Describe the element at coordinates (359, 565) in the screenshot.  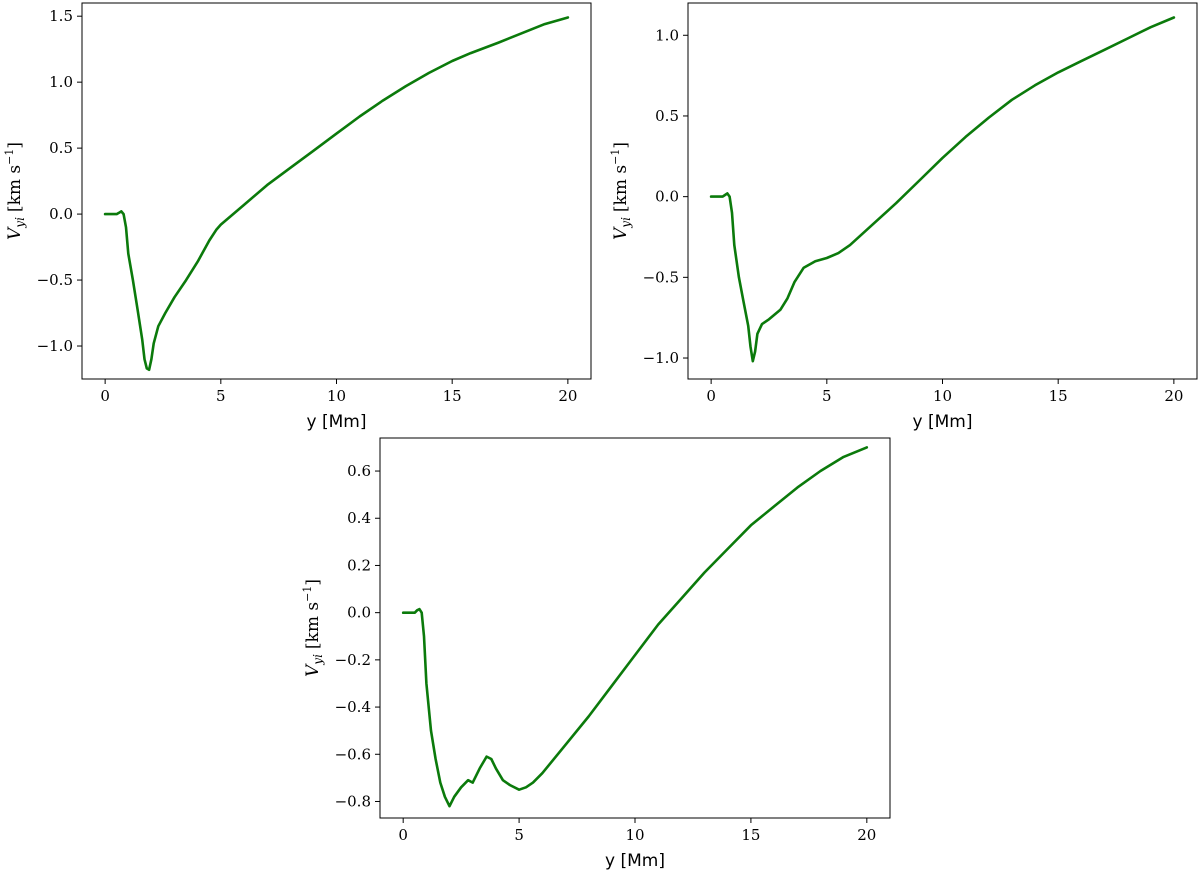
I see `y-tick-label: 0.2` at that location.